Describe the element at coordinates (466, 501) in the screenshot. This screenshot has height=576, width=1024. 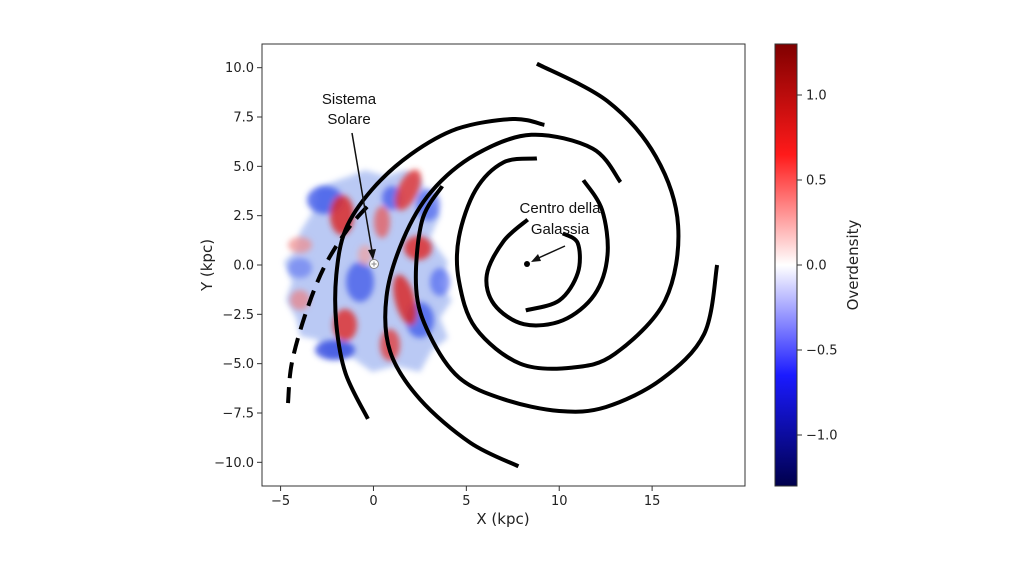
I see `x-tick-label: 5` at that location.